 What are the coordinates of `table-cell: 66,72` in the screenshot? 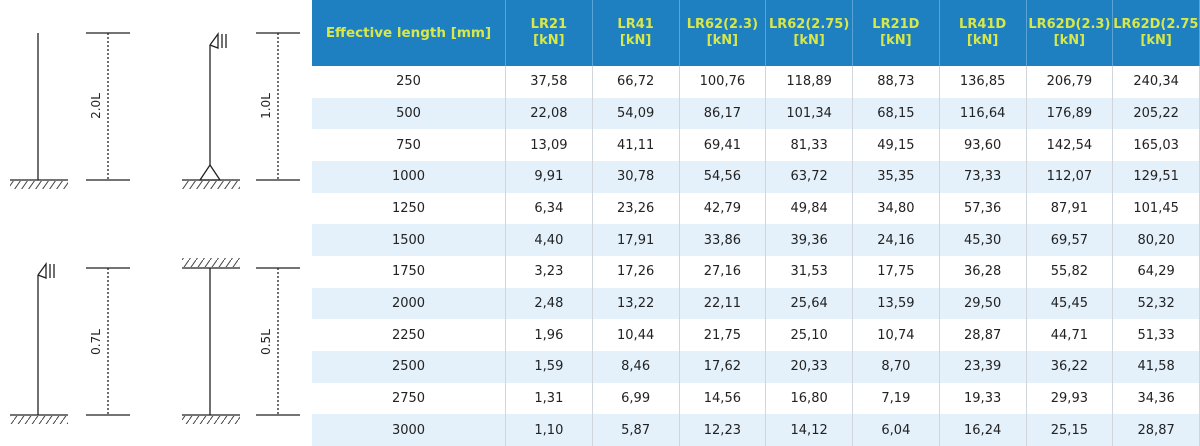 It's located at (636, 82).